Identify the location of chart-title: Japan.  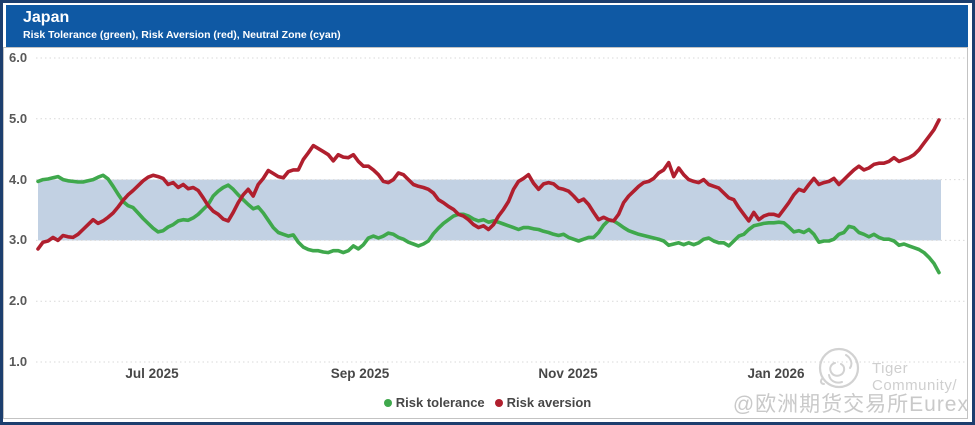
(46, 17).